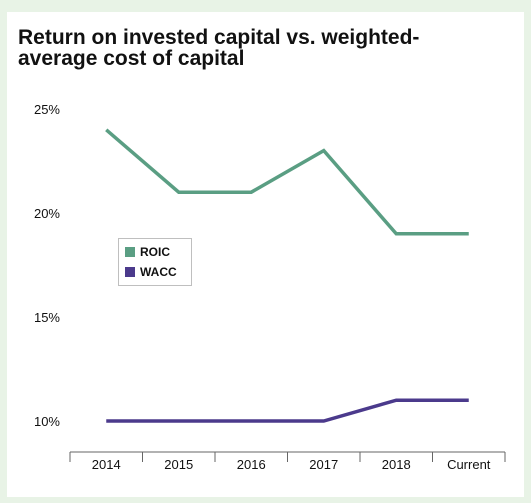 Image resolution: width=531 pixels, height=503 pixels. What do you see at coordinates (130, 272) in the screenshot?
I see `legend-swatch-wacc` at bounding box center [130, 272].